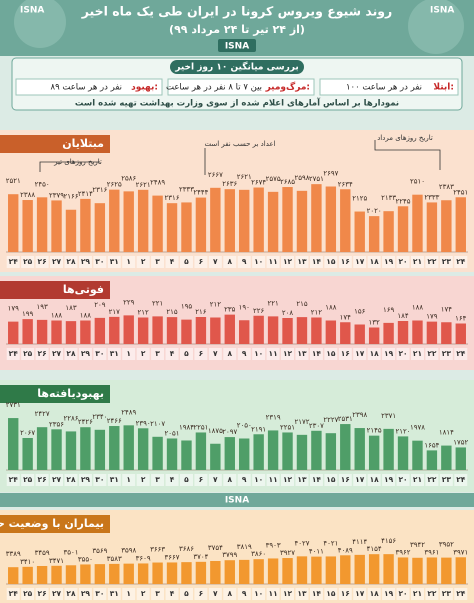 This screenshot has width=474, height=603. What do you see at coordinates (157, 424) in the screenshot?
I see `data-label: ۲۱۰۷` at bounding box center [157, 424].